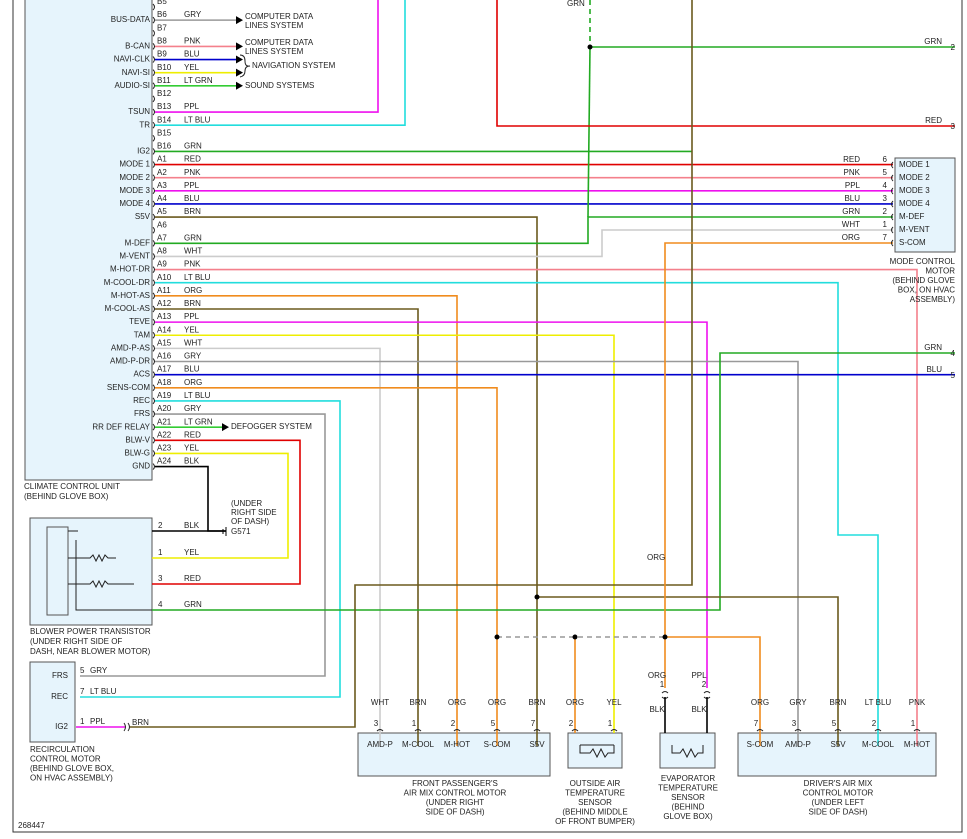 The image size is (967, 839). What do you see at coordinates (933, 299) in the screenshot?
I see `component-label: ASSEMBLY)` at bounding box center [933, 299].